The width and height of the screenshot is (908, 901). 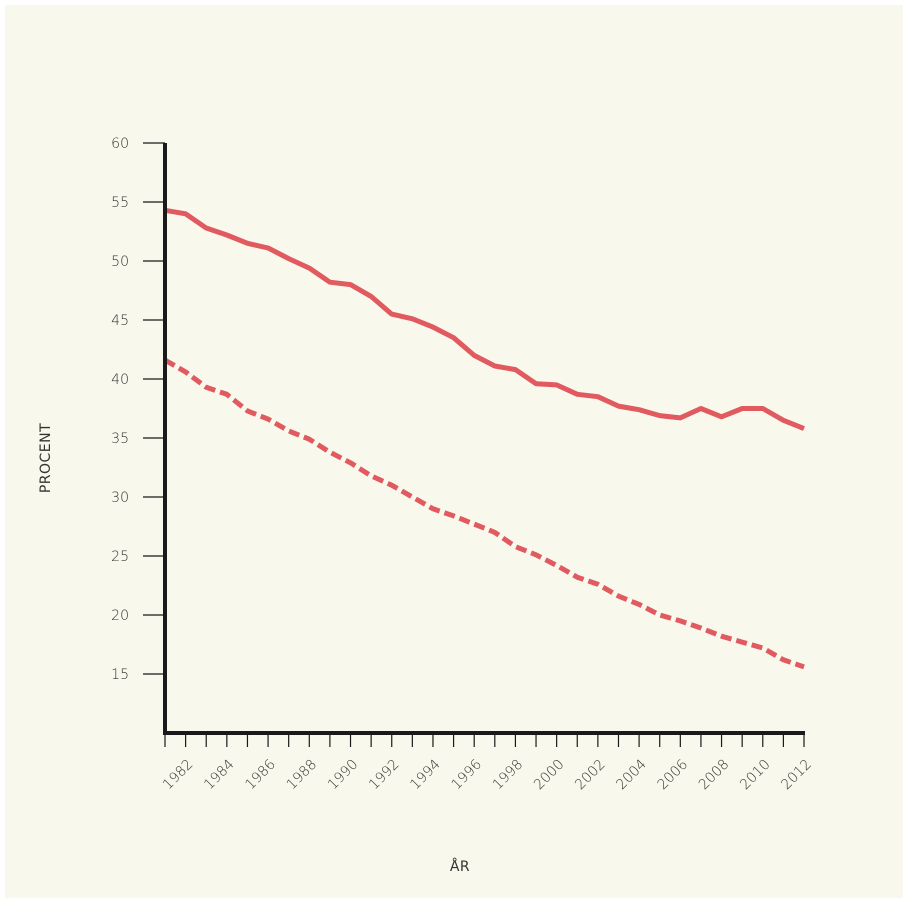 What do you see at coordinates (425, 775) in the screenshot?
I see `x-tick-label: 1994` at bounding box center [425, 775].